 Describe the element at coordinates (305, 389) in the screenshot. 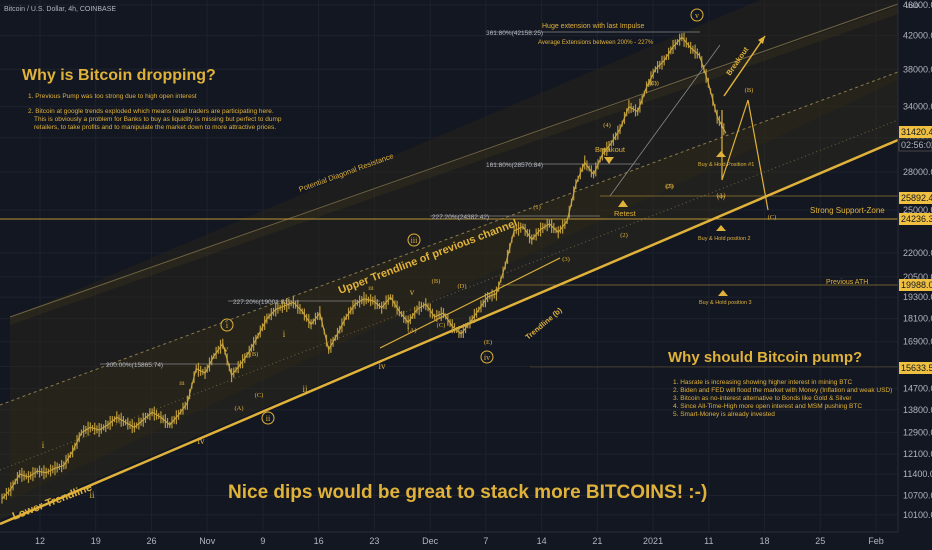

I see `wave-label-6: ii` at that location.